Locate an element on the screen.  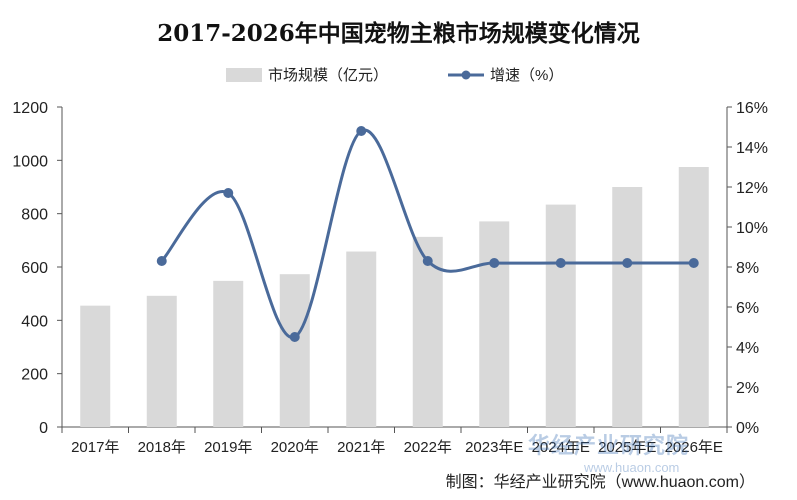
y-left-tick-label: 400 is located at coordinates (34, 321).